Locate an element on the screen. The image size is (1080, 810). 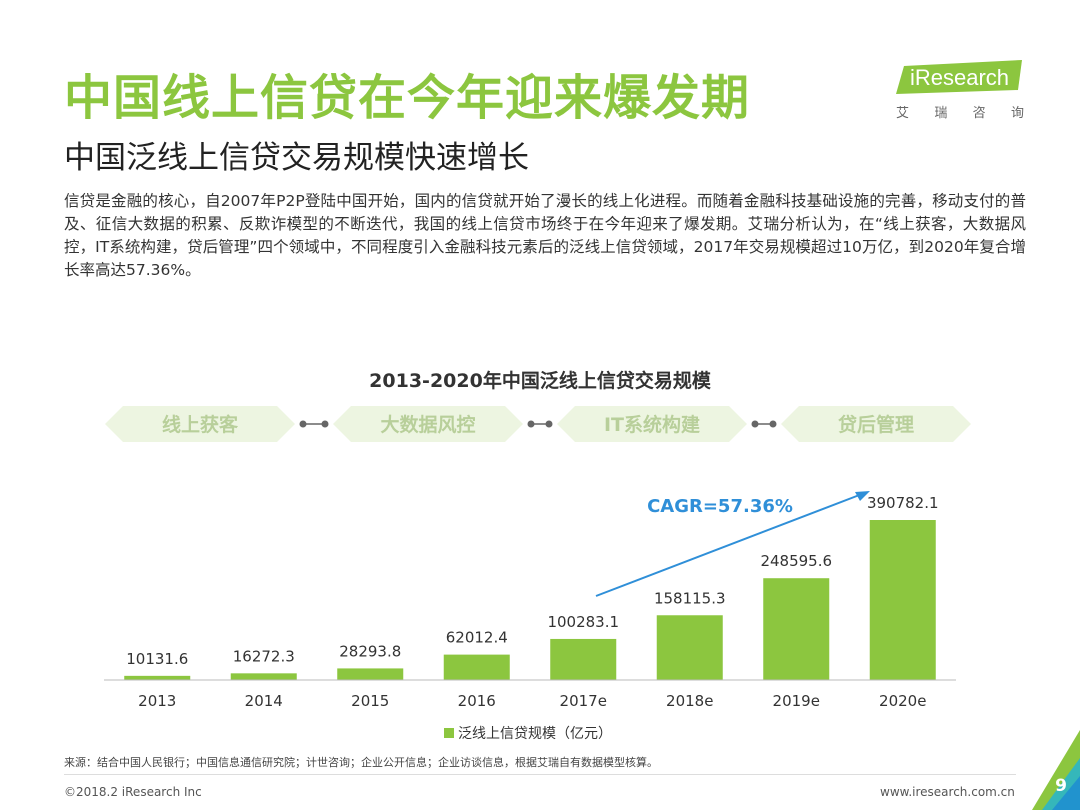
process-step-label: 线上获客 is located at coordinates (200, 424).